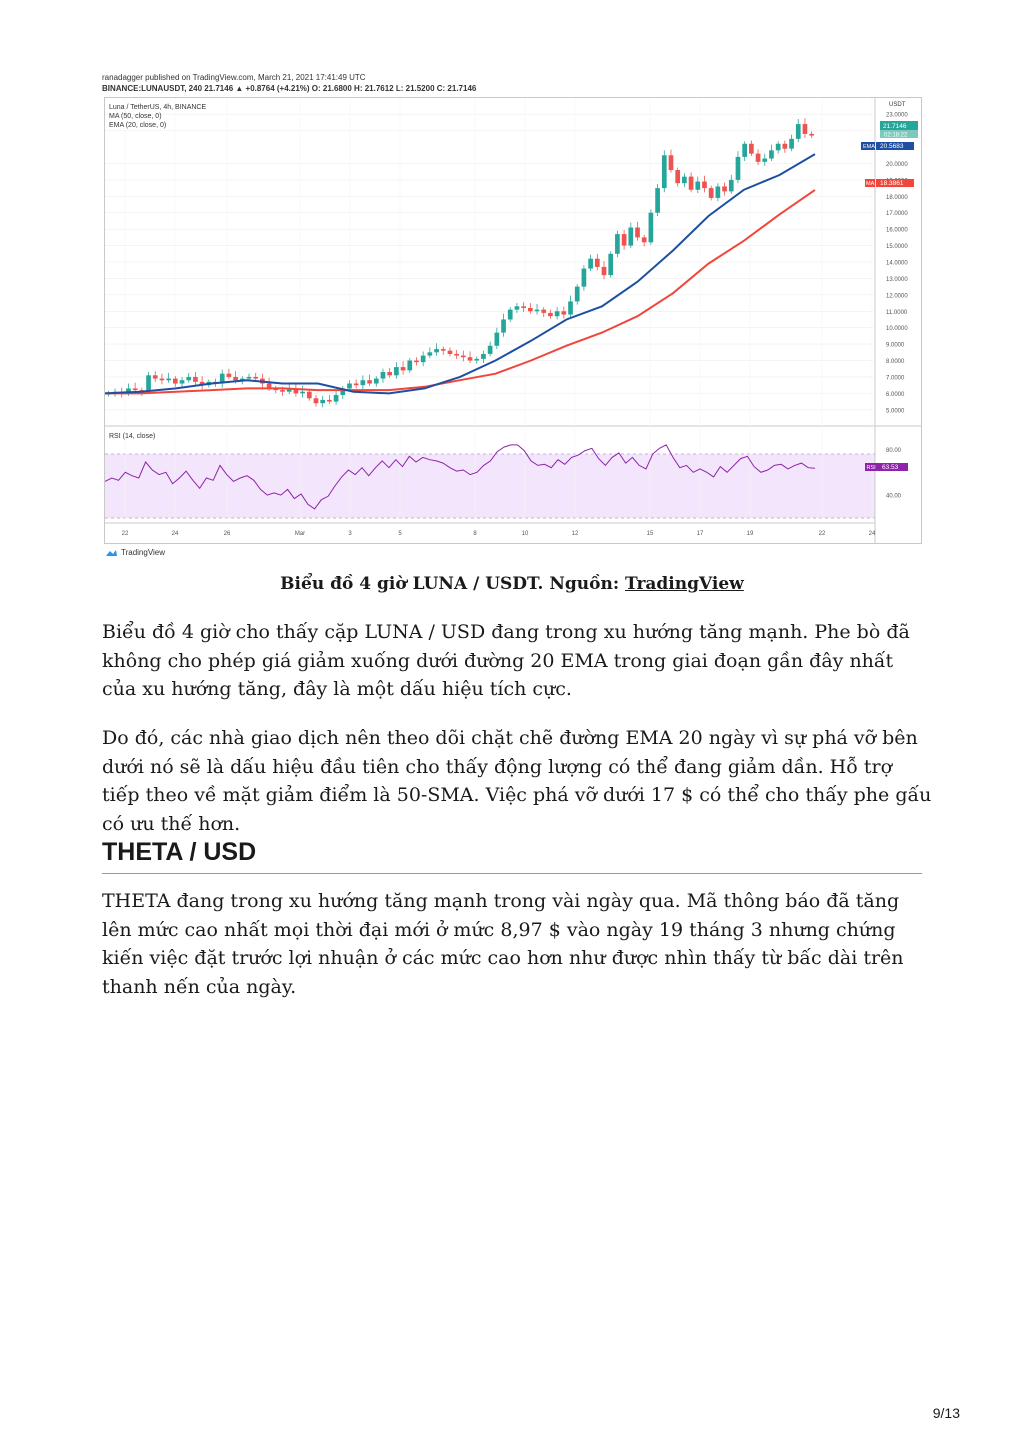 The height and width of the screenshot is (1449, 1024). What do you see at coordinates (894, 451) in the screenshot?
I see `rsi-tick-label: 80.00` at bounding box center [894, 451].